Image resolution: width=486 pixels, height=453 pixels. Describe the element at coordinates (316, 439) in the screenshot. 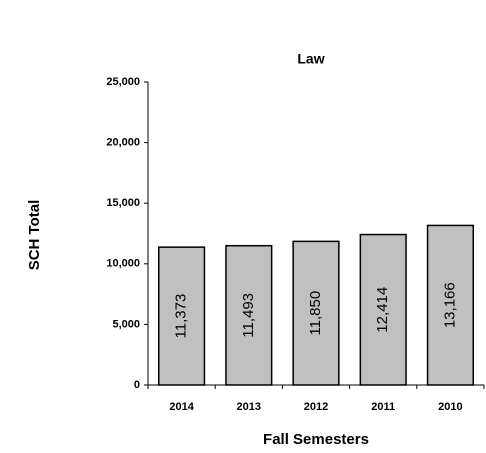

I see `x-axis-label: Fall Semesters` at that location.